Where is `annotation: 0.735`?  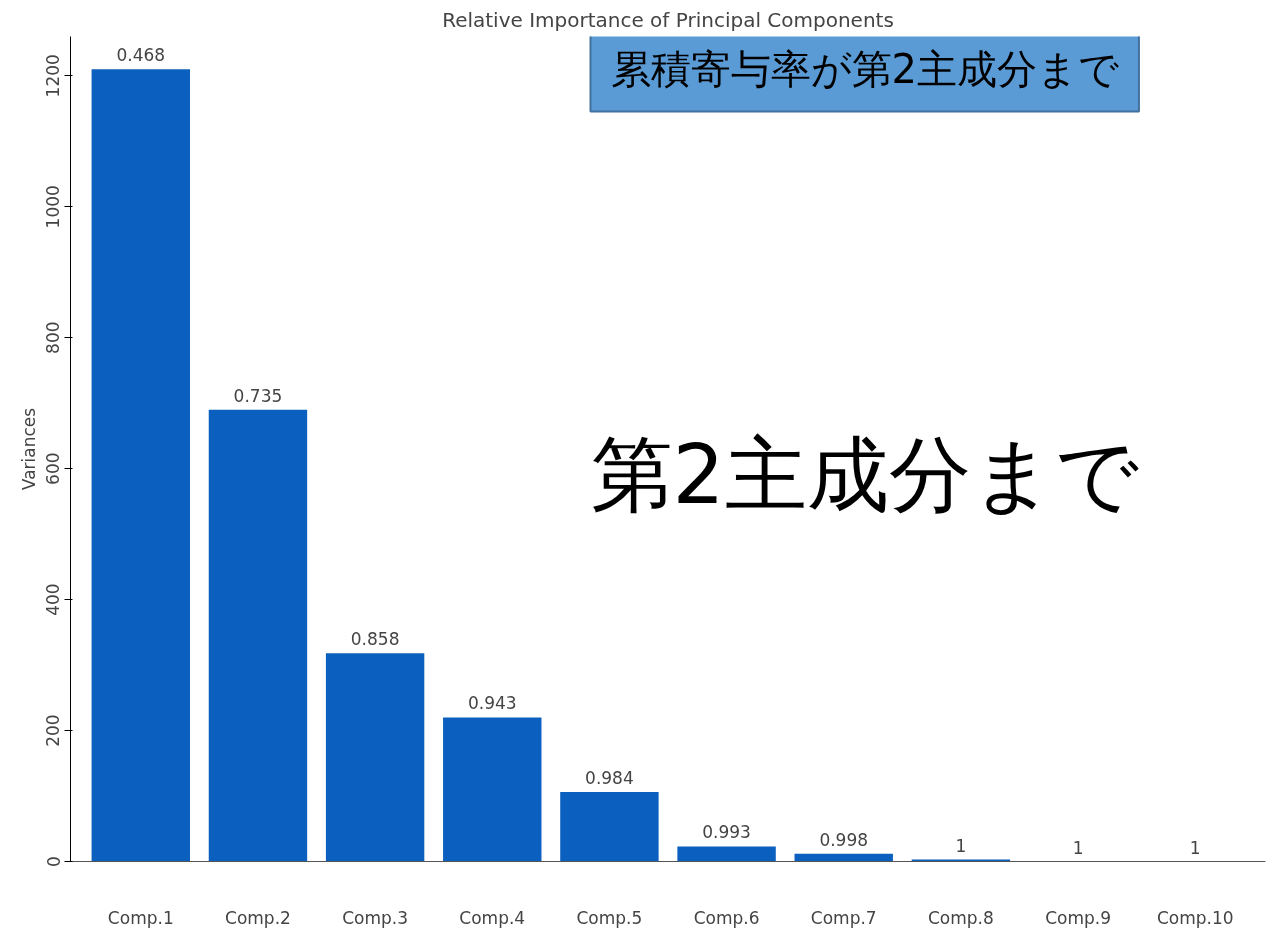
annotation: 0.735 is located at coordinates (258, 395).